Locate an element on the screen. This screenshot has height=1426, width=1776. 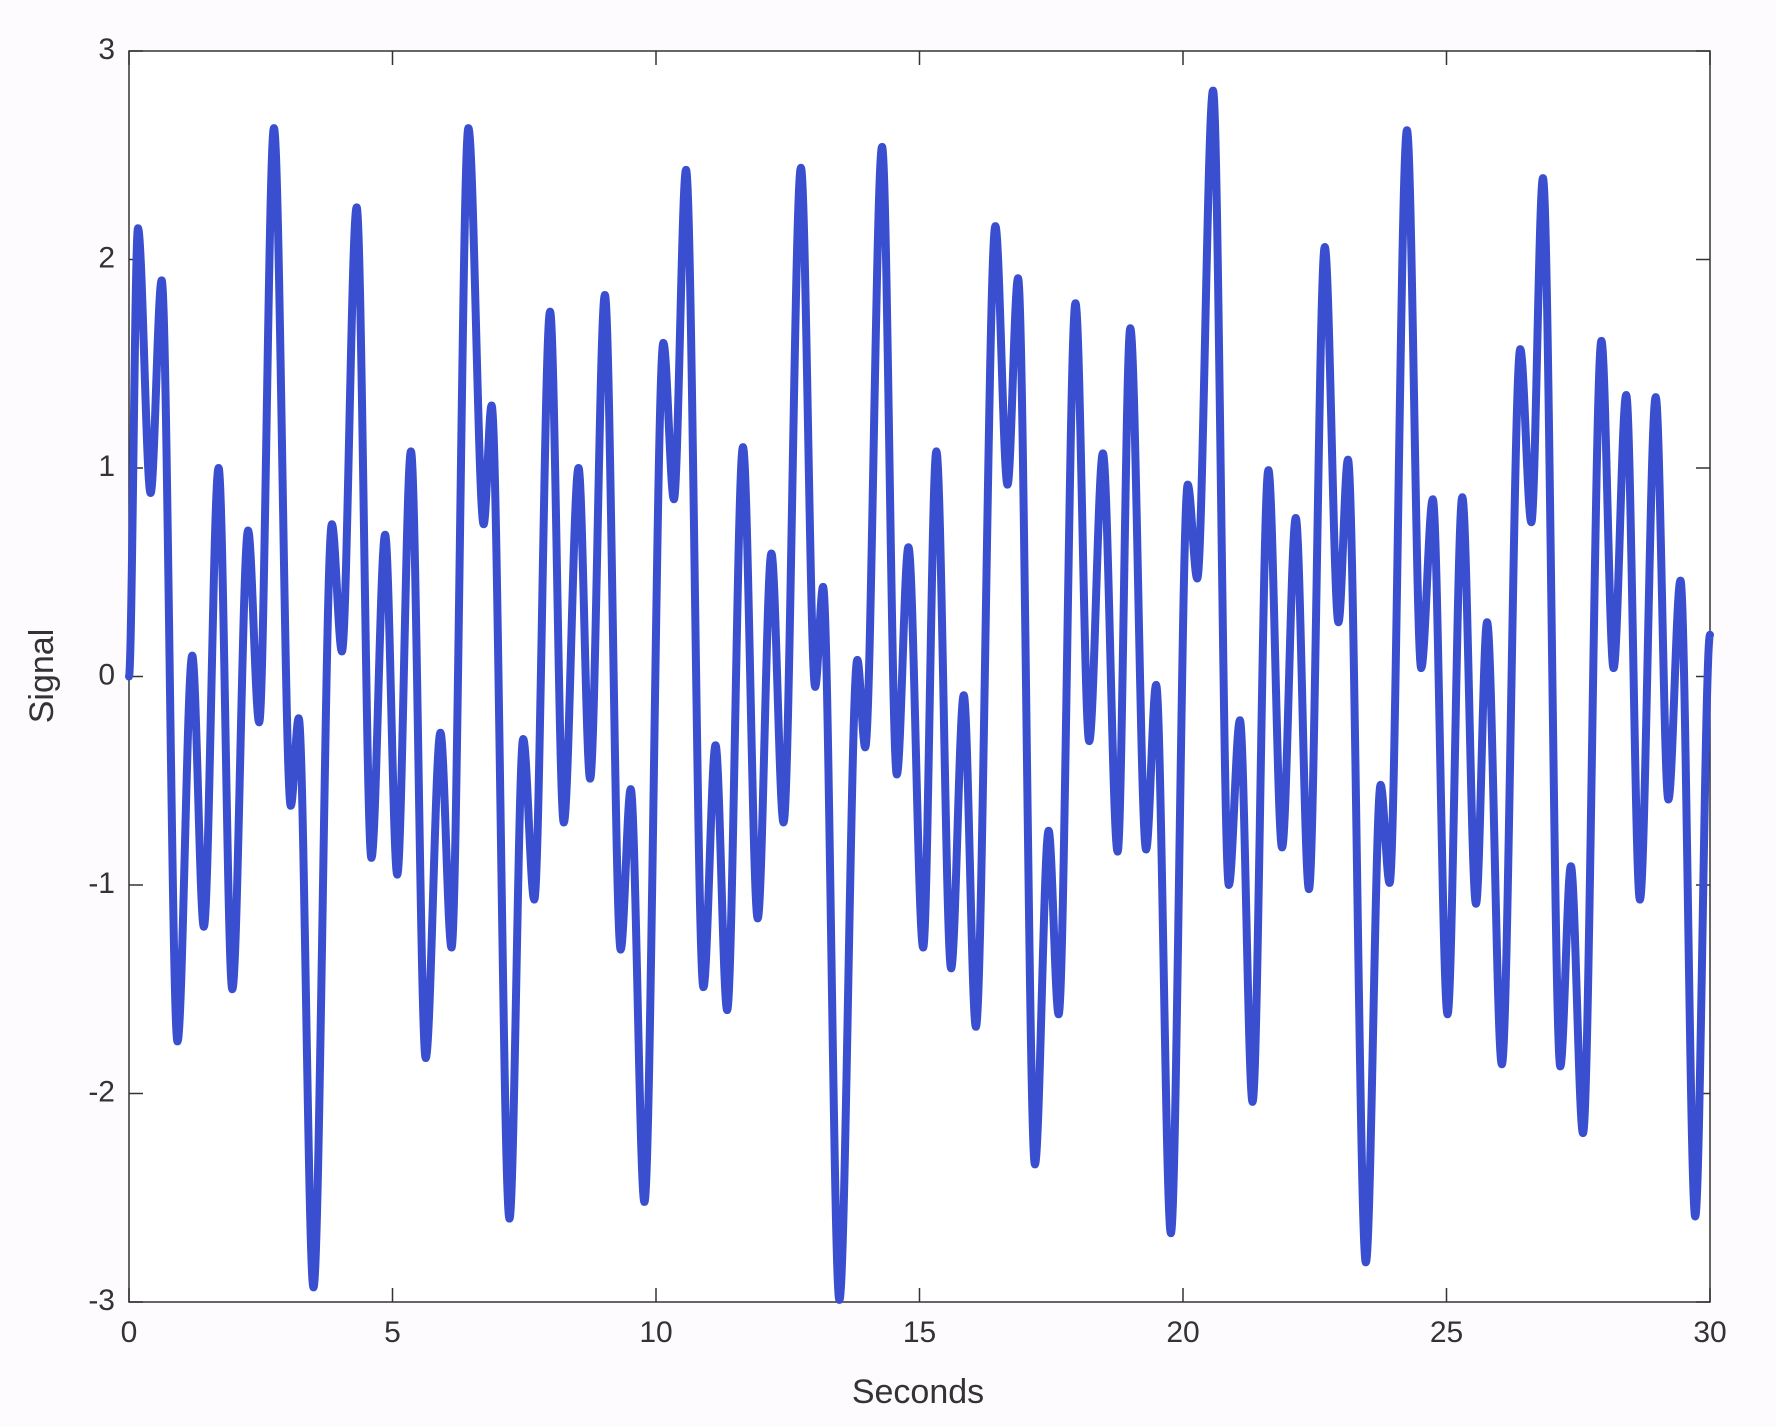
y-tick-label: -2 is located at coordinates (101, 1091).